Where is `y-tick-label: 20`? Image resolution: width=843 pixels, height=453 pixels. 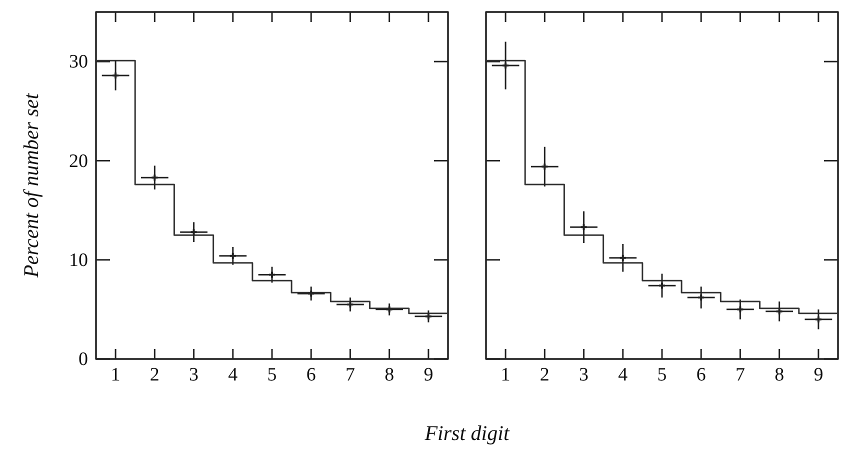
y-tick-label: 20 is located at coordinates (78, 161).